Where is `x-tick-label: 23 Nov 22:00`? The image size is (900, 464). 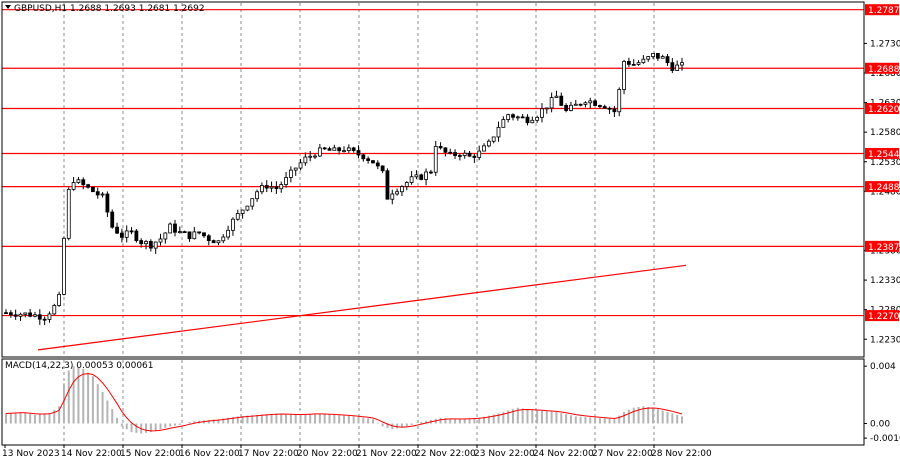
x-tick-label: 23 Nov 22:00 is located at coordinates (504, 454).